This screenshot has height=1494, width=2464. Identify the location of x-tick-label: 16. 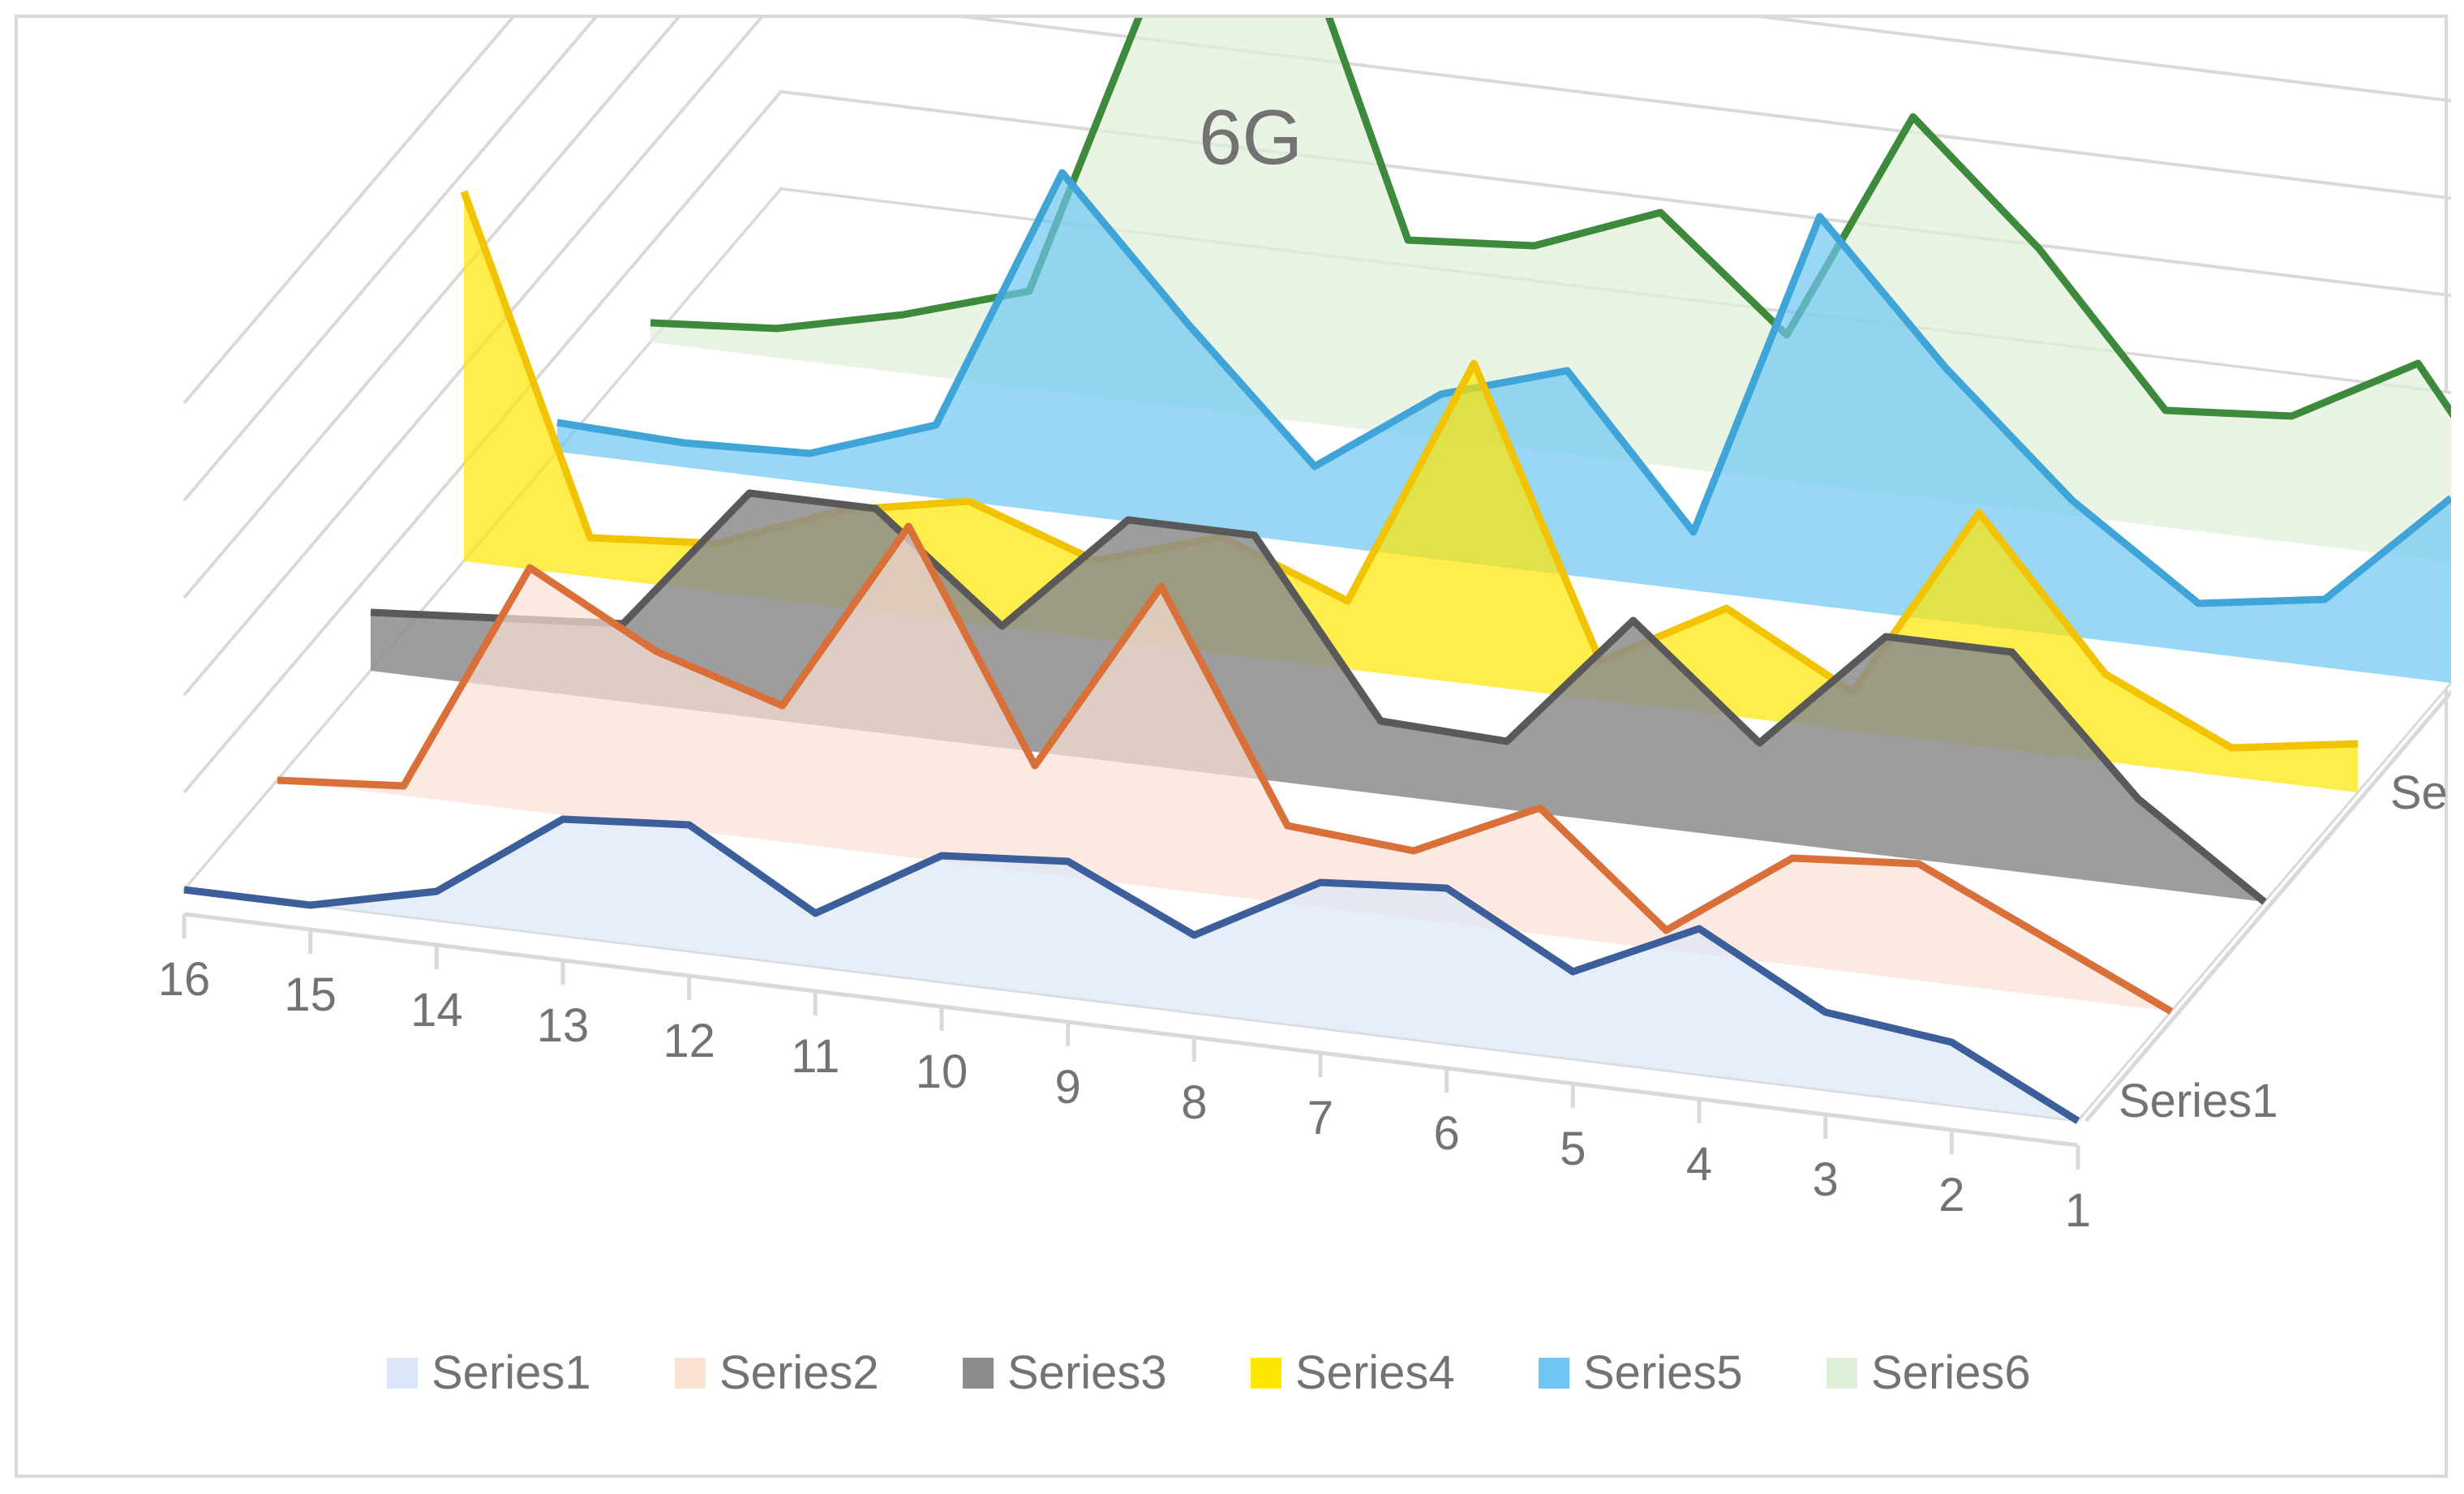
(184, 980).